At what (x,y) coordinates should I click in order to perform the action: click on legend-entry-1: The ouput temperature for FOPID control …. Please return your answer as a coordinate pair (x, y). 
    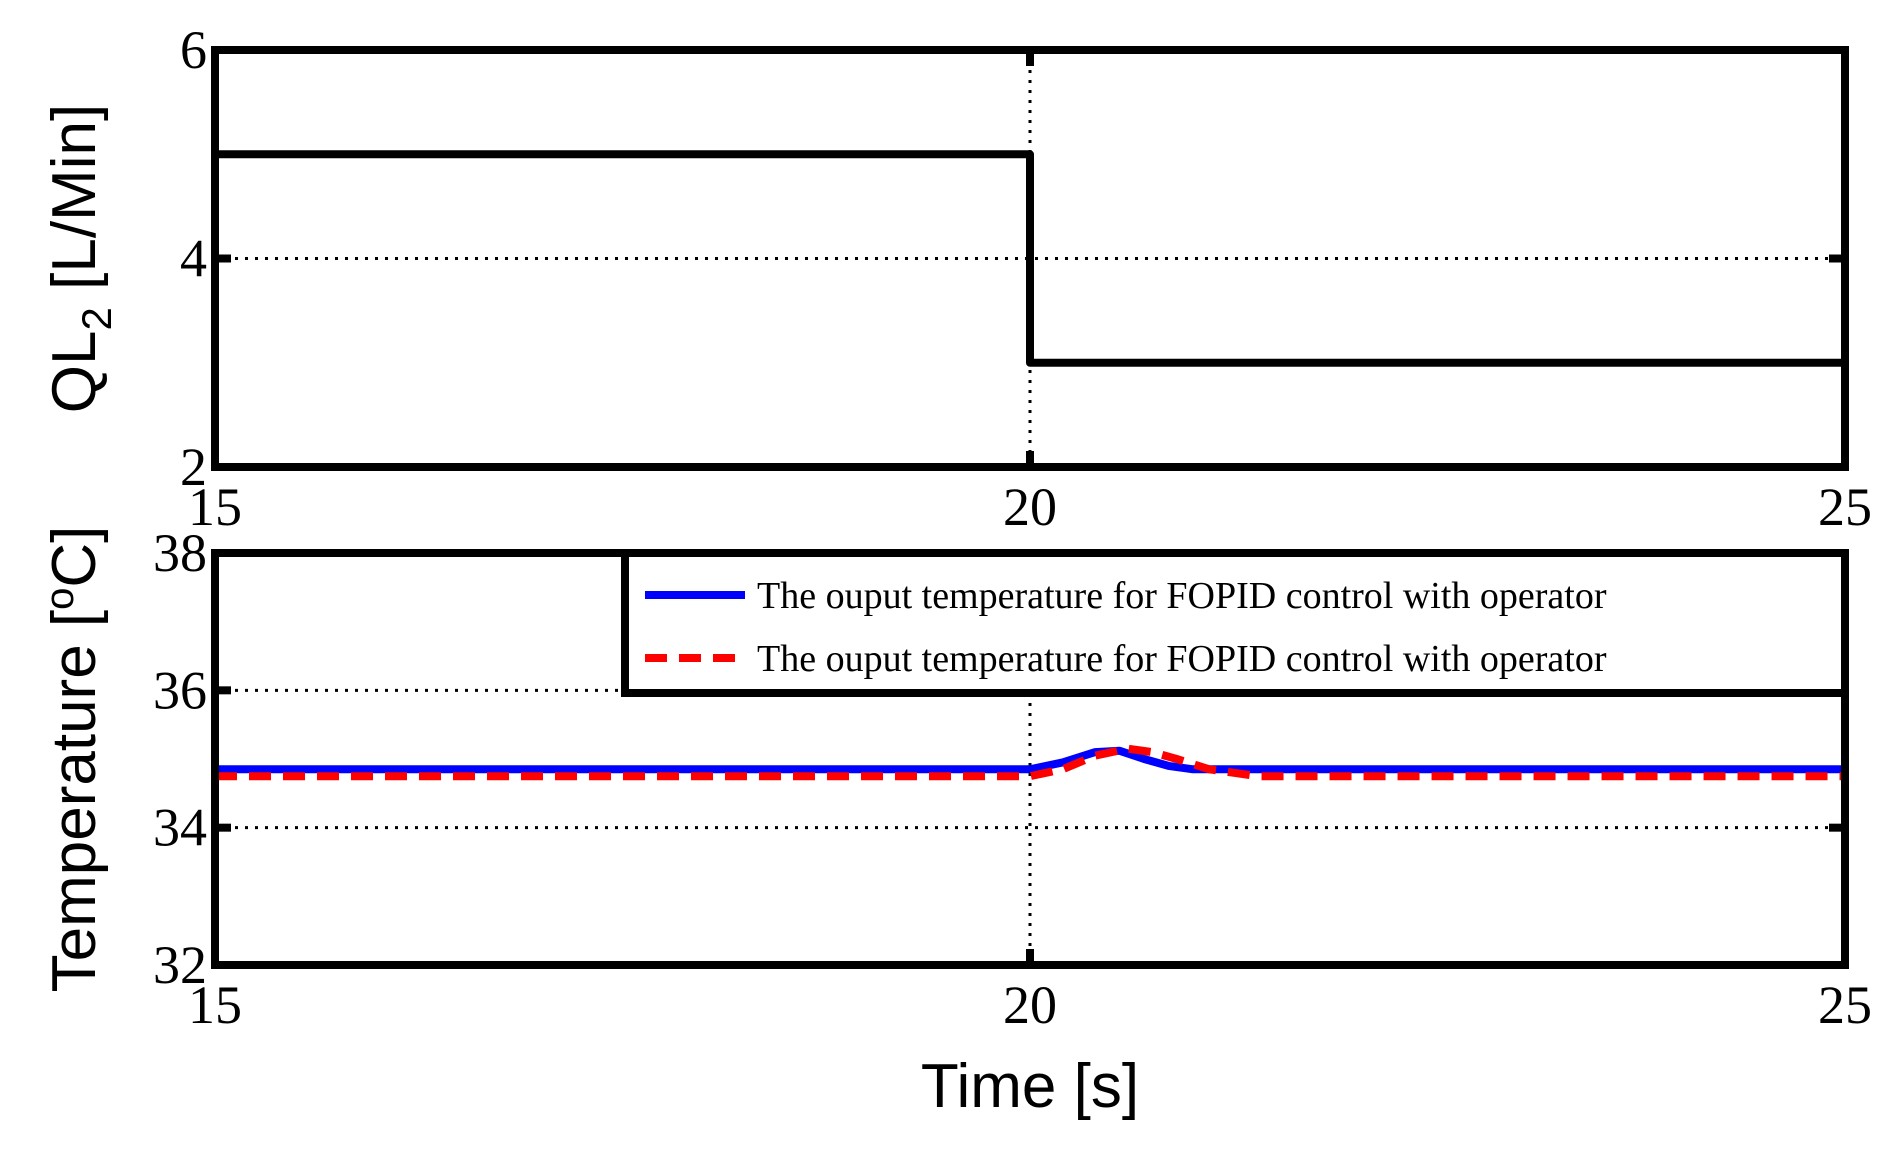
    Looking at the image, I should click on (1182, 596).